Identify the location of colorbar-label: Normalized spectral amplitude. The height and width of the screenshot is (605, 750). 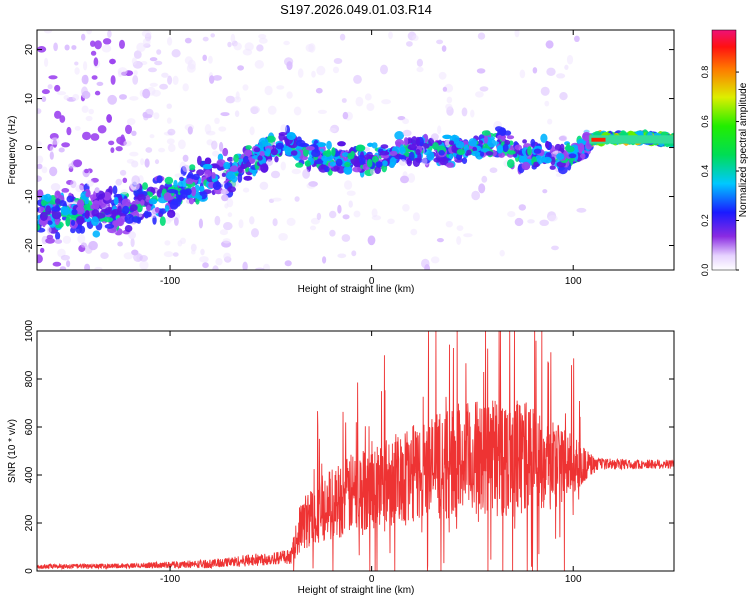
(743, 149).